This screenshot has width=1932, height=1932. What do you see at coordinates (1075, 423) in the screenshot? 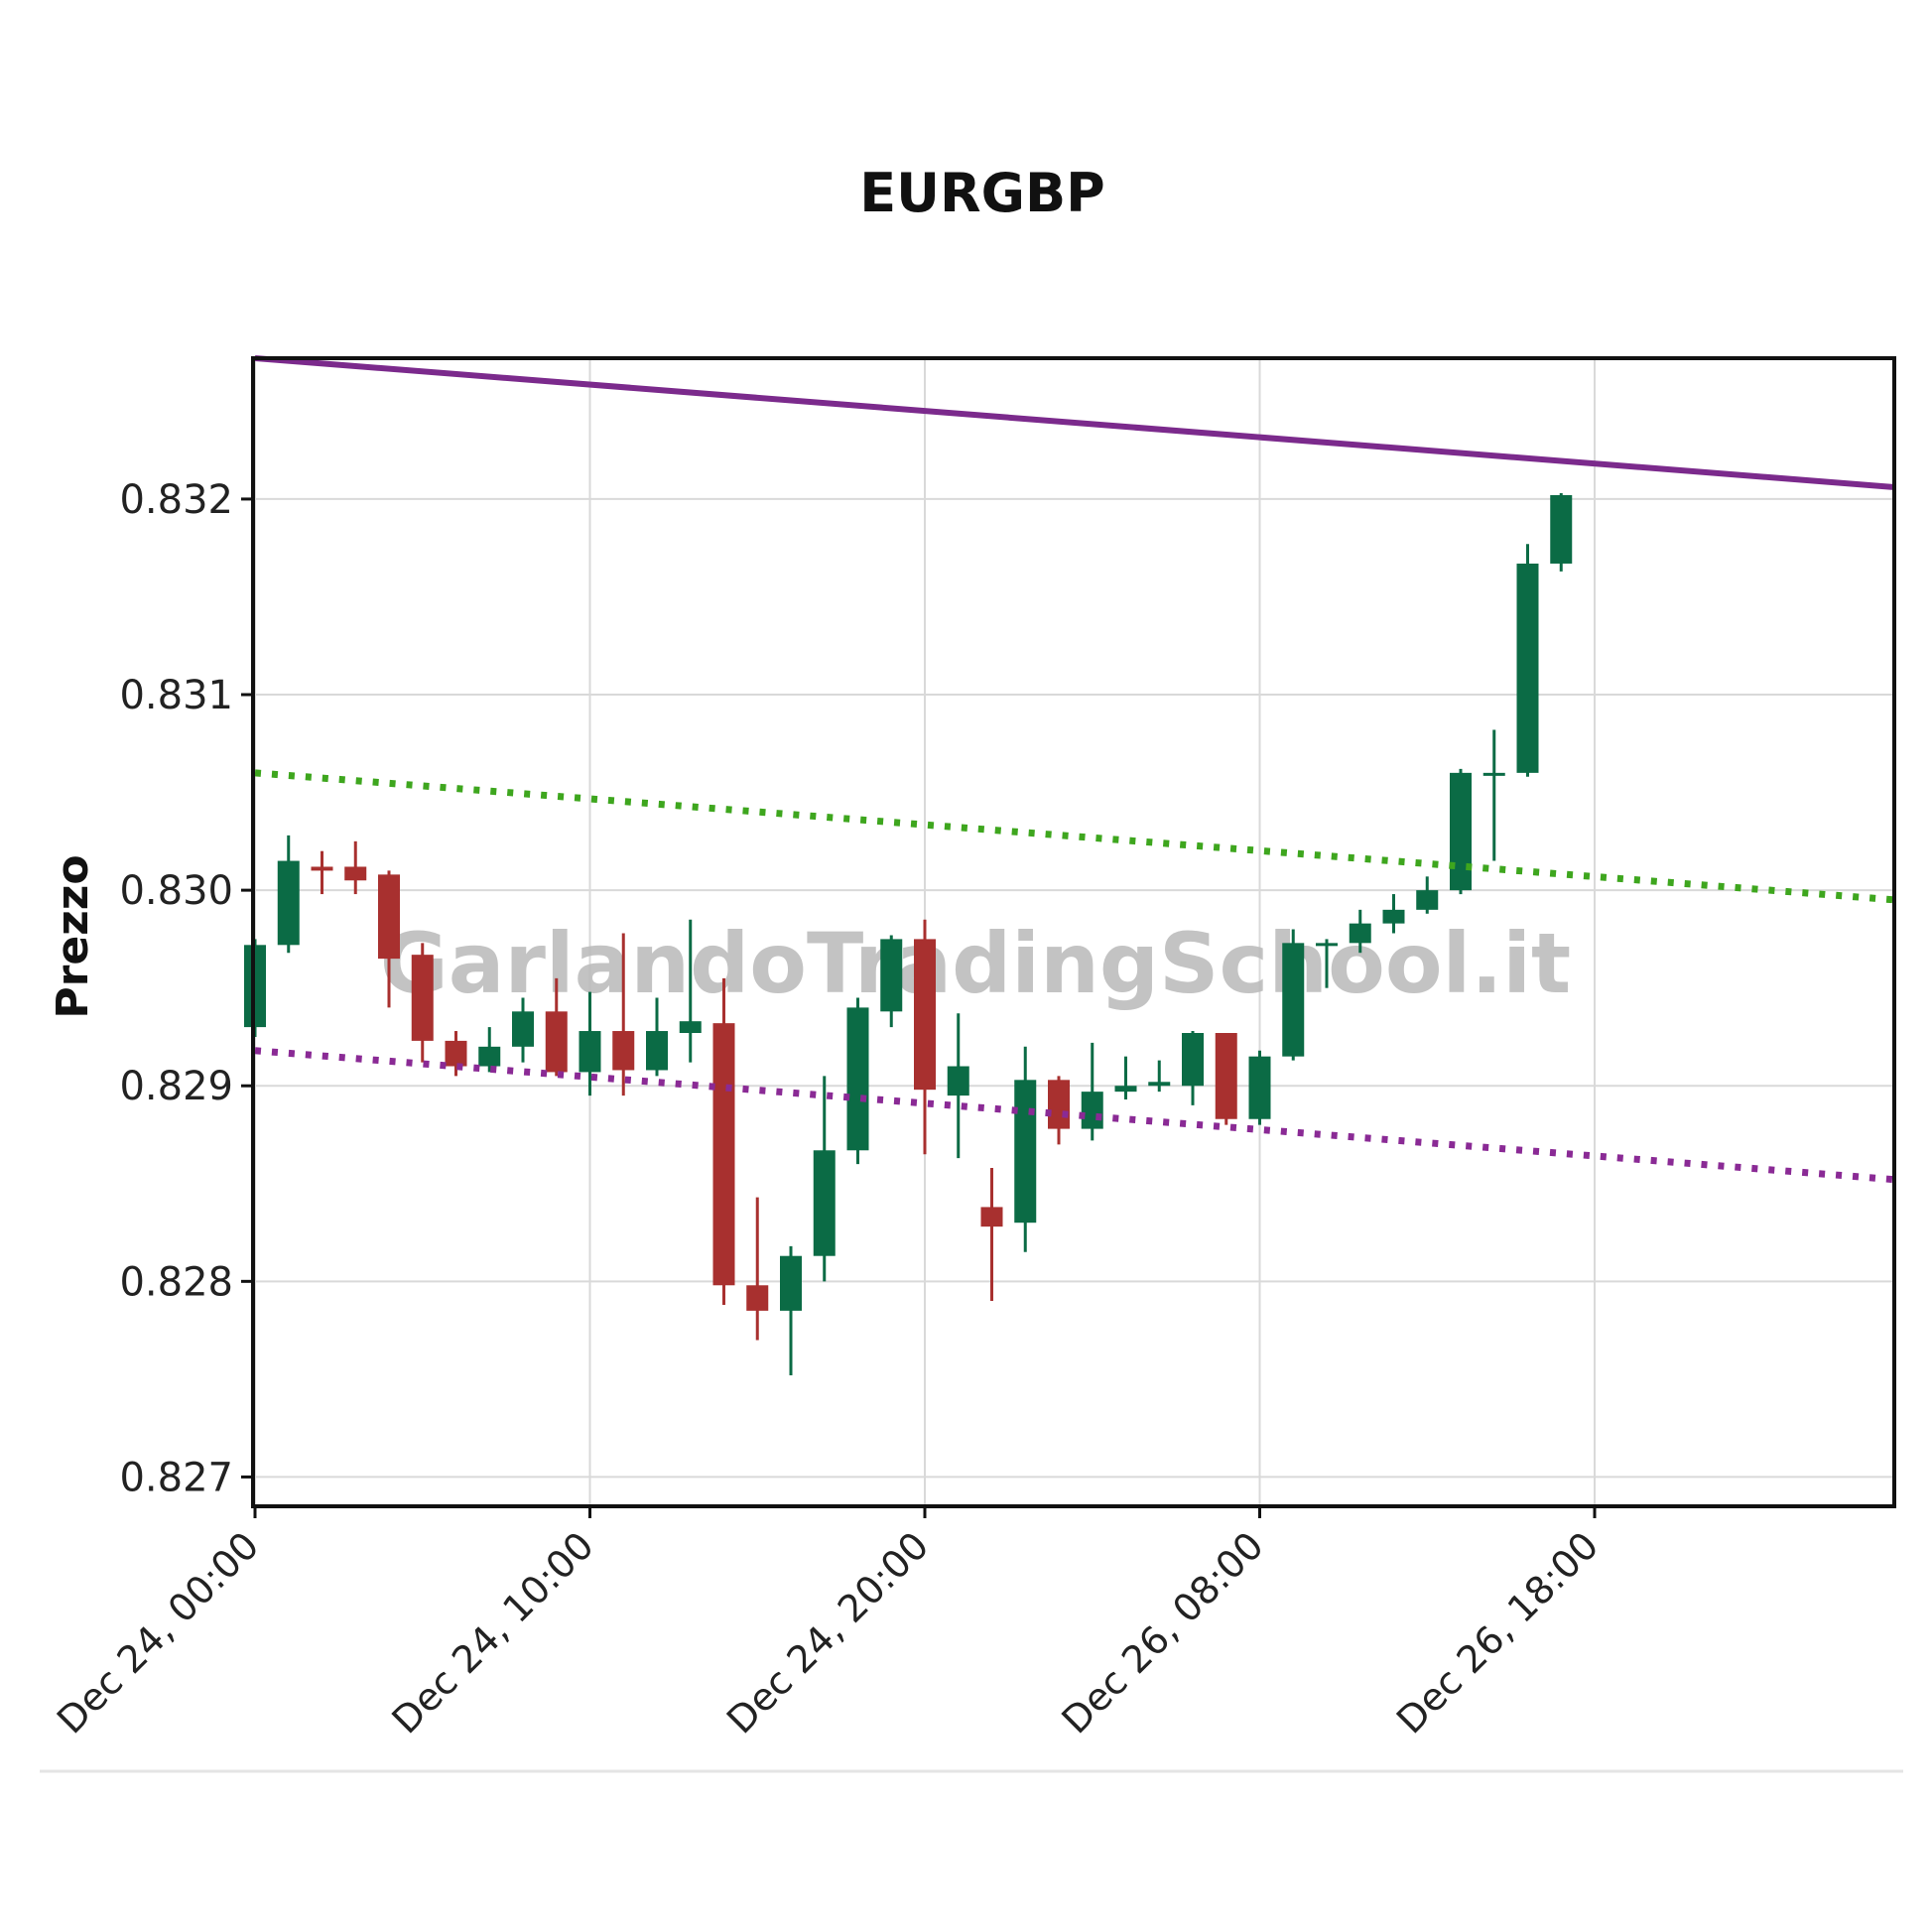
I see `resistance-line` at bounding box center [1075, 423].